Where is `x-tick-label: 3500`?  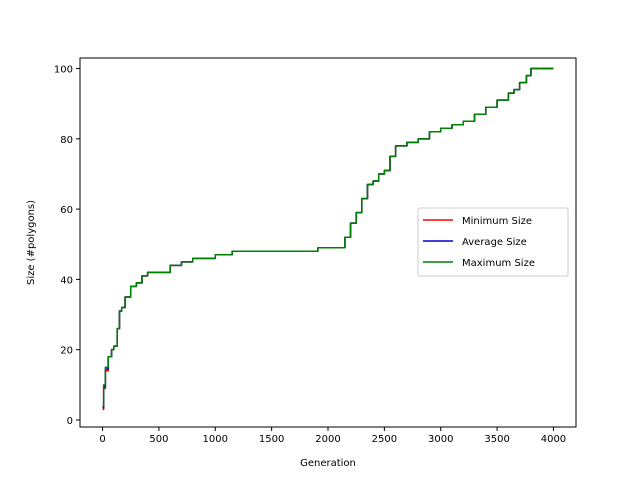
x-tick-label: 3500 is located at coordinates (496, 439).